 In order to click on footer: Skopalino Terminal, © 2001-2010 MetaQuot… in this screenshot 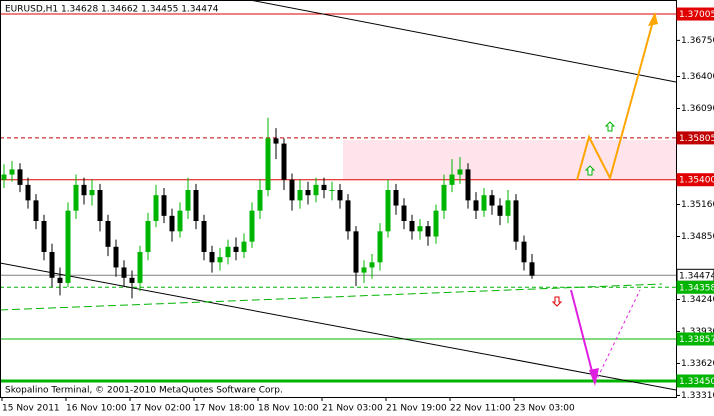, I will do `click(144, 391)`.